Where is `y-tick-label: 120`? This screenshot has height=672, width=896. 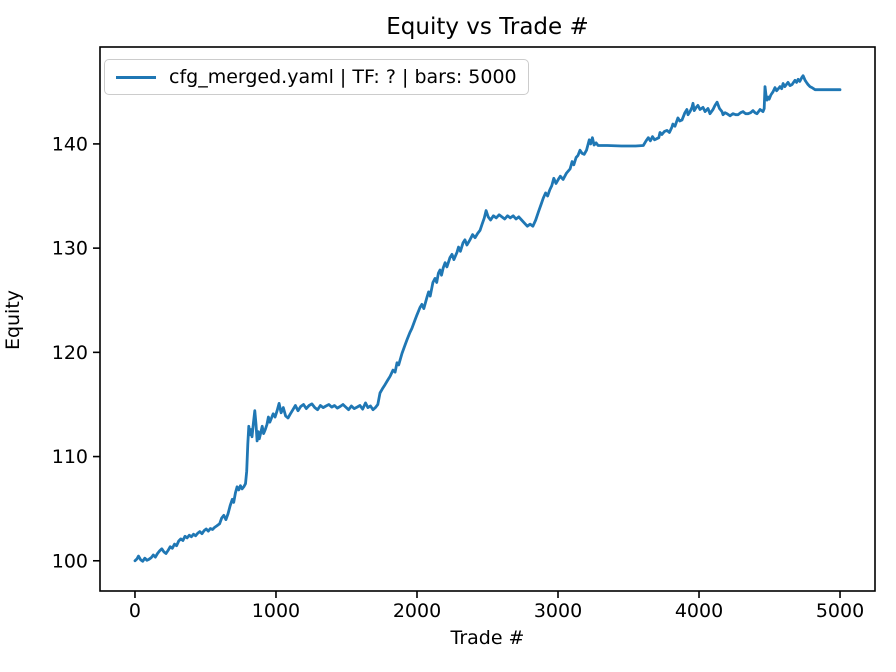 y-tick-label: 120 is located at coordinates (70, 353).